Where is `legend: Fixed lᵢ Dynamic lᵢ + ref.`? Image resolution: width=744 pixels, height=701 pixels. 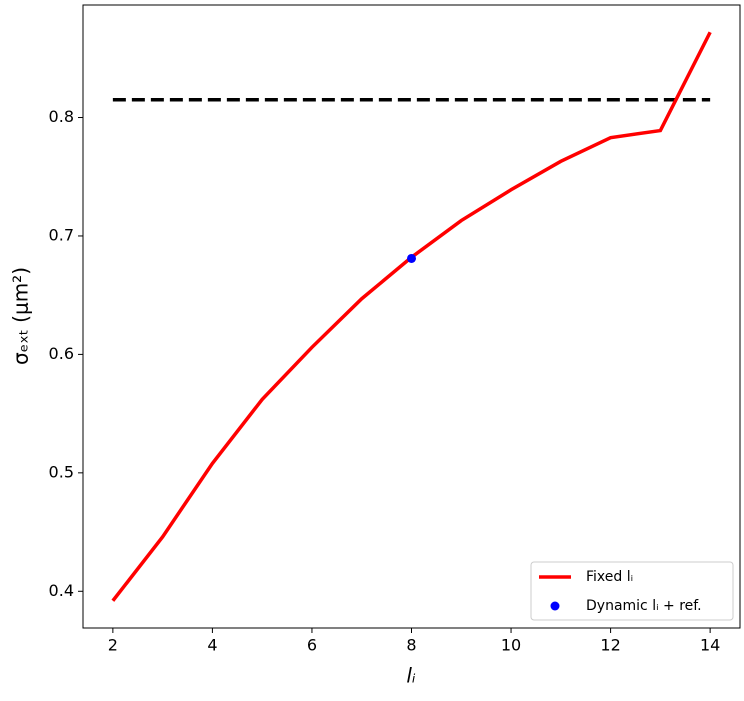
legend: Fixed lᵢ Dynamic lᵢ + ref. is located at coordinates (632, 591).